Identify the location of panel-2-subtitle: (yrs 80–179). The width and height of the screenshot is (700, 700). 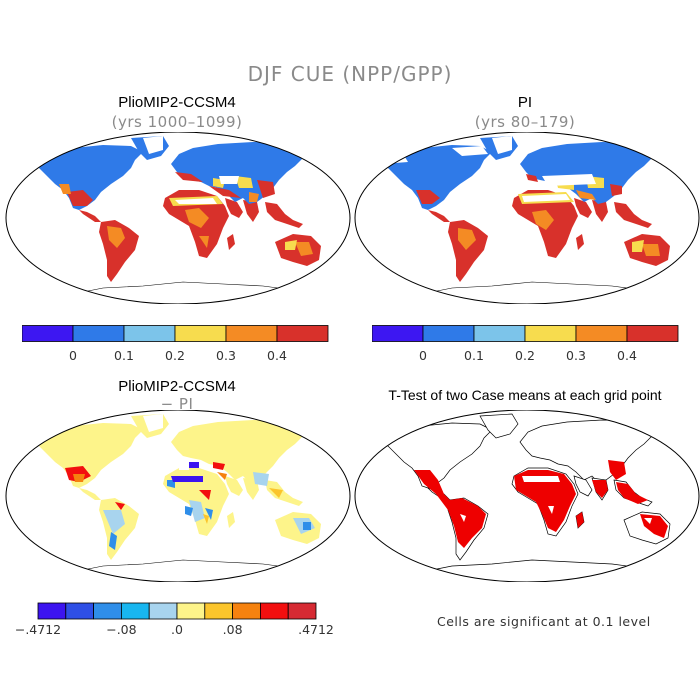
(525, 122).